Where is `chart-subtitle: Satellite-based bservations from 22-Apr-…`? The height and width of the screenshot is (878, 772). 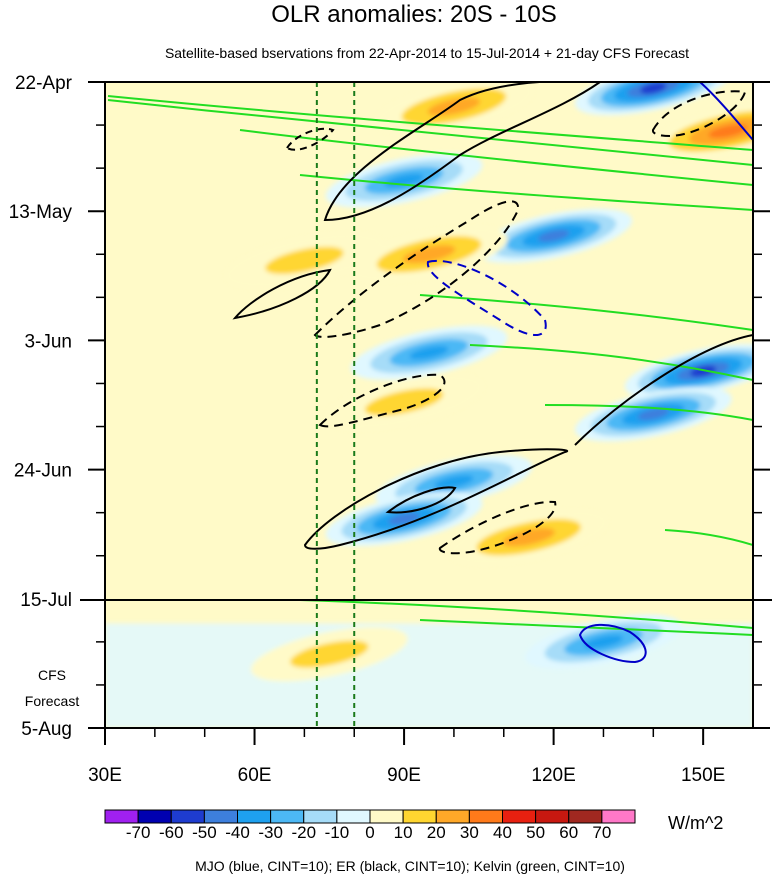 chart-subtitle: Satellite-based bservations from 22-Apr-… is located at coordinates (427, 53).